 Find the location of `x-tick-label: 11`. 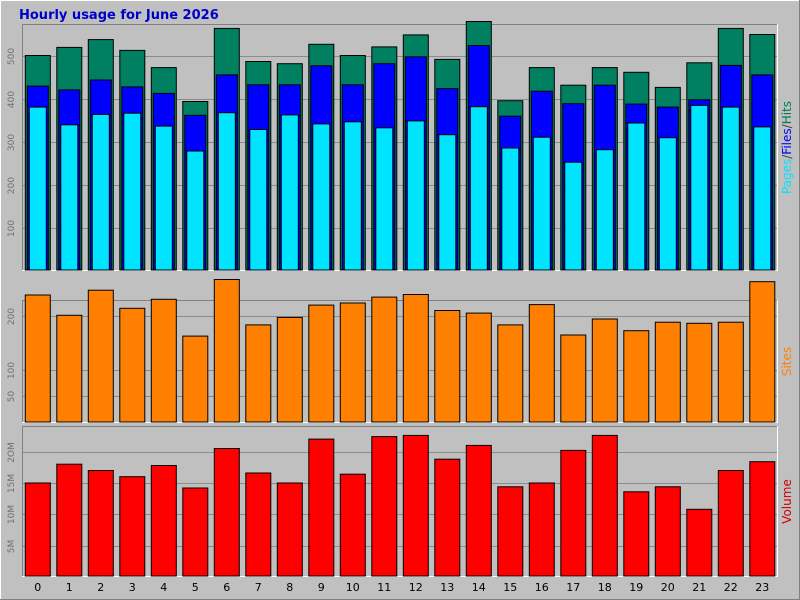

x-tick-label: 11 is located at coordinates (384, 587).